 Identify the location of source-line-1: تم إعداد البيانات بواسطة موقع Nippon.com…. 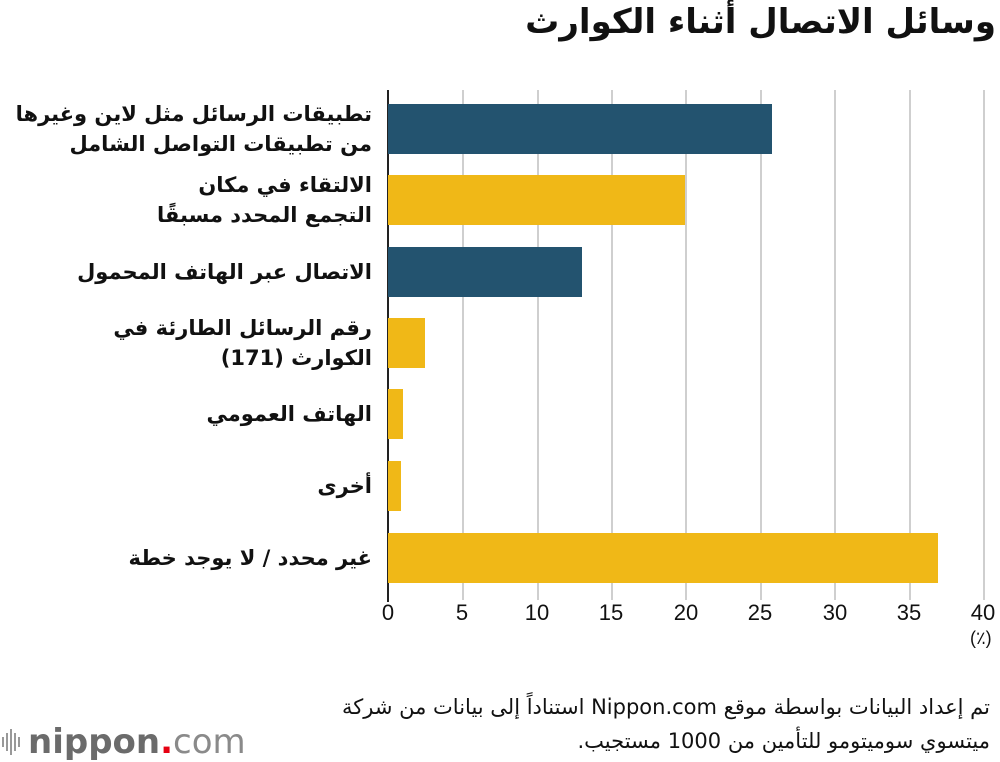
(666, 707).